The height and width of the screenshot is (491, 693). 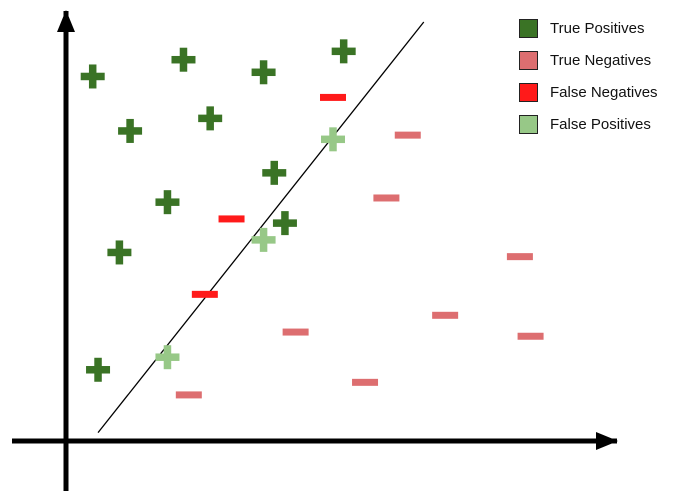 I want to click on legend-label-false-negatives: False Negatives, so click(x=604, y=92).